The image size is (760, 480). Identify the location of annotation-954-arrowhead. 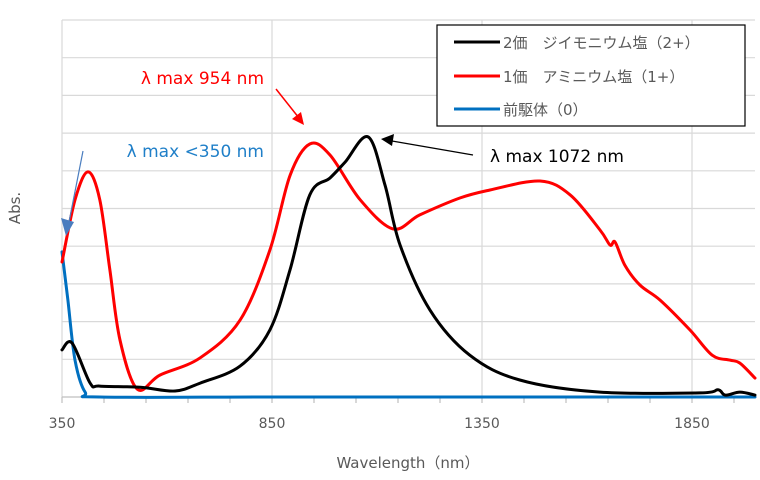
(298, 118).